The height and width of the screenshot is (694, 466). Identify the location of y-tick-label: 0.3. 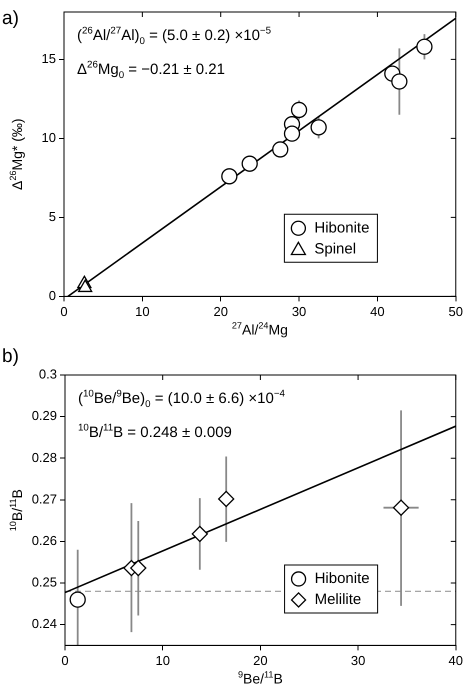
(47, 374).